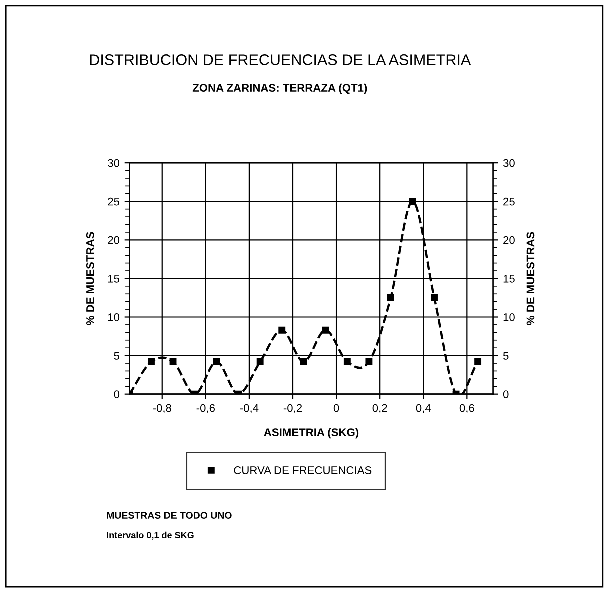  Describe the element at coordinates (205, 409) in the screenshot. I see `x-tick-label: -0,6` at that location.